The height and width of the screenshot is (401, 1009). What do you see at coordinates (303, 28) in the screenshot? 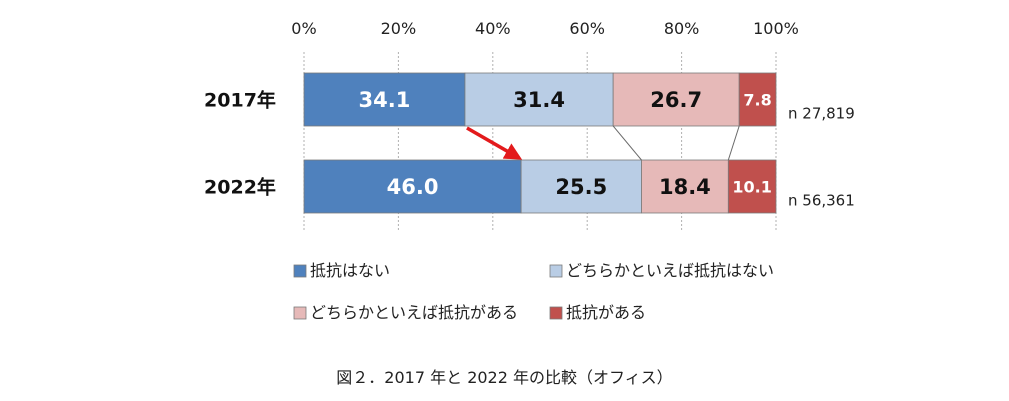
I see `x-tick-label: 0%` at bounding box center [303, 28].